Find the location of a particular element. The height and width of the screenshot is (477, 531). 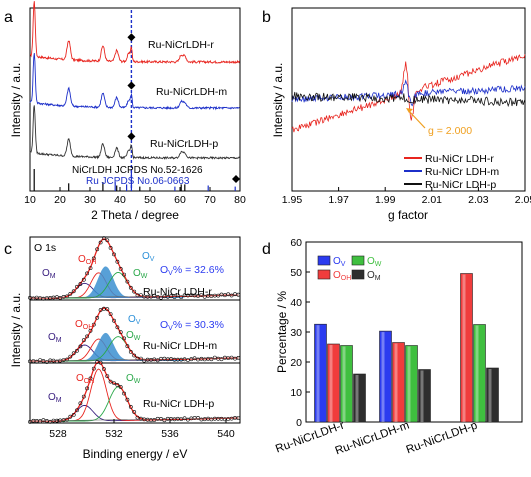

panel-b-x-tick-label: 1.97 is located at coordinates (338, 200).